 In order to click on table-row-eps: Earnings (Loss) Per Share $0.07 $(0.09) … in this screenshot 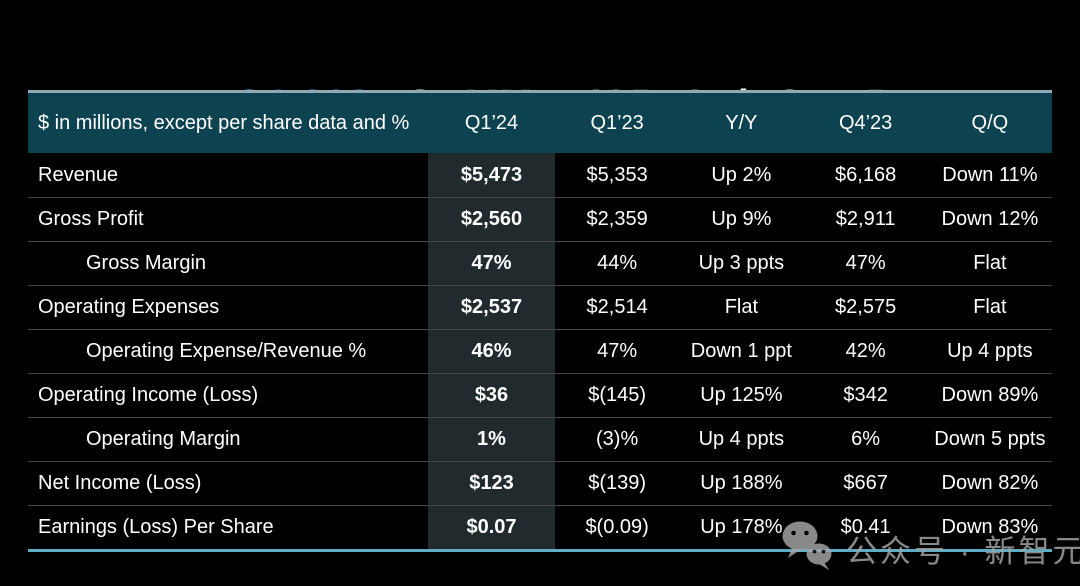, I will do `click(540, 527)`.